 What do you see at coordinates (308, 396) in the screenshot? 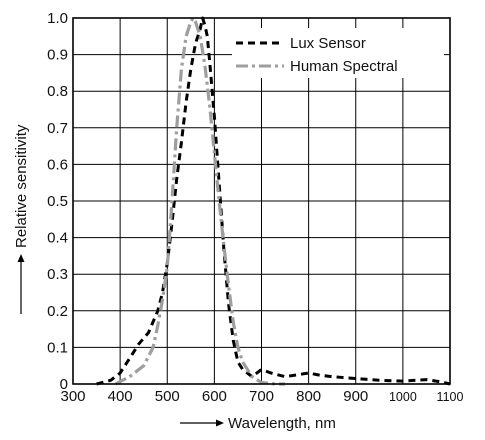
I see `x-tick-label: 800` at bounding box center [308, 396].